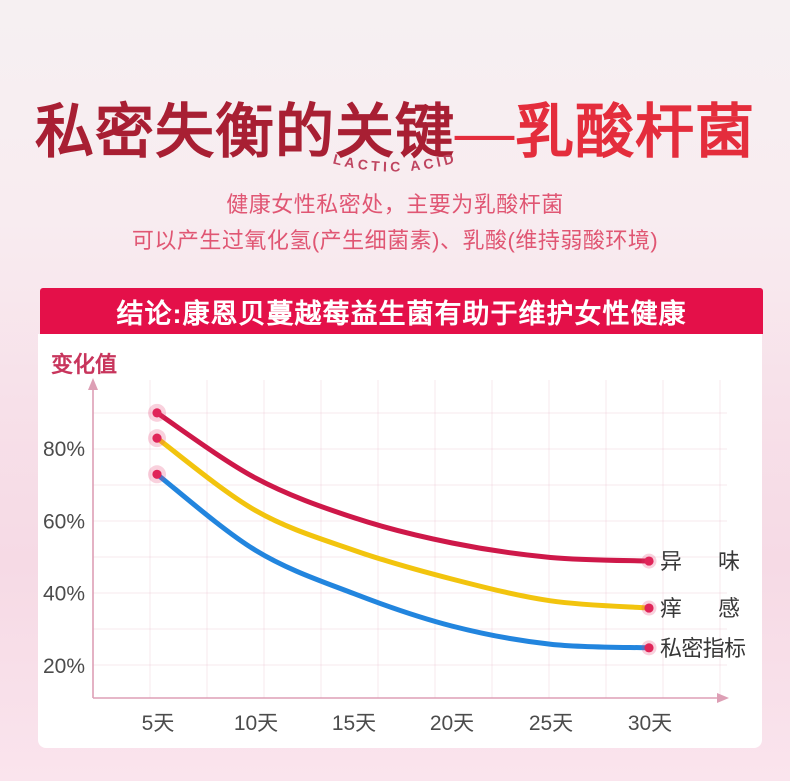 This screenshot has height=781, width=790. I want to click on x-tick-15days: 15天, so click(354, 723).